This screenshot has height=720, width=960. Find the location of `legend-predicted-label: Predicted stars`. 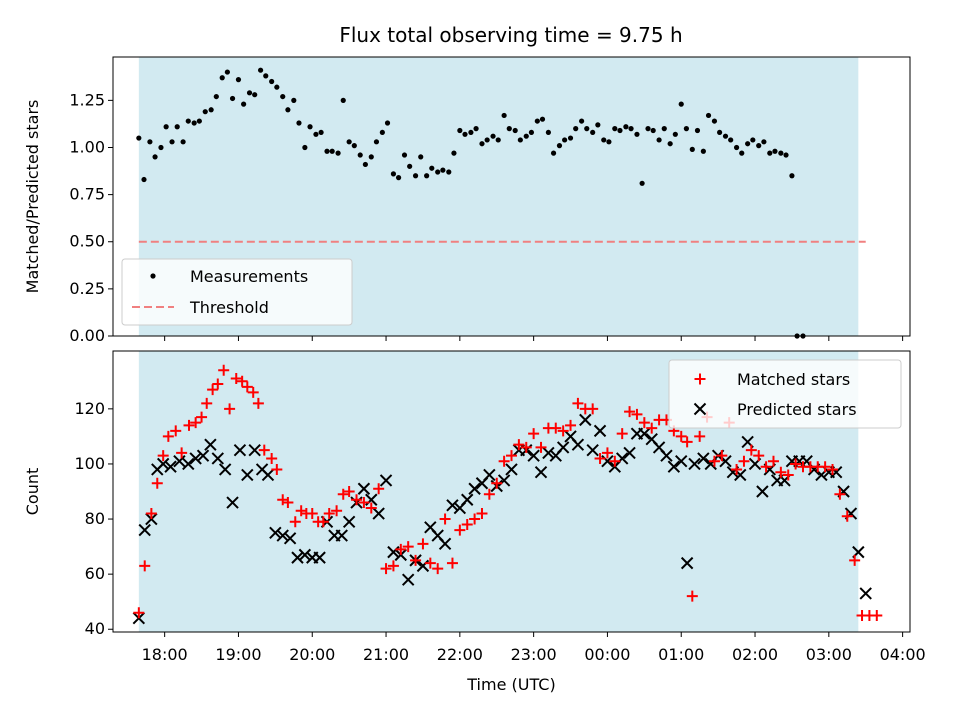

legend-predicted-label: Predicted stars is located at coordinates (797, 409).